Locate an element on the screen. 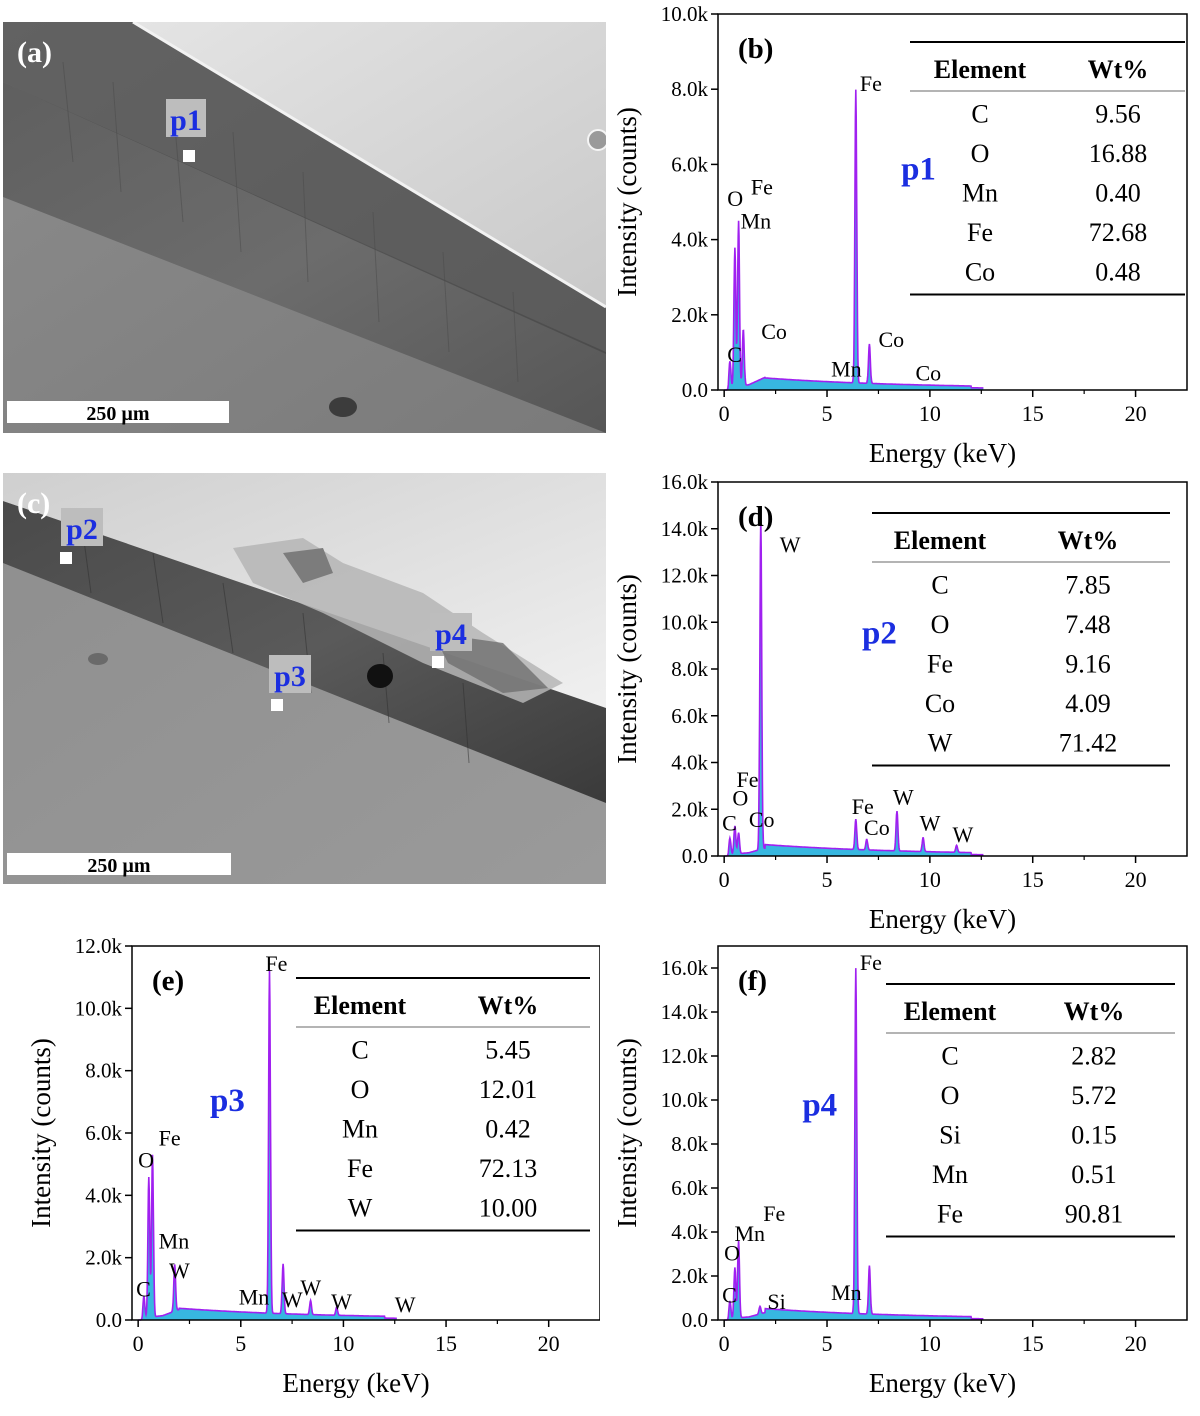 The image size is (1200, 1416). scale-bar-a is located at coordinates (118, 412).